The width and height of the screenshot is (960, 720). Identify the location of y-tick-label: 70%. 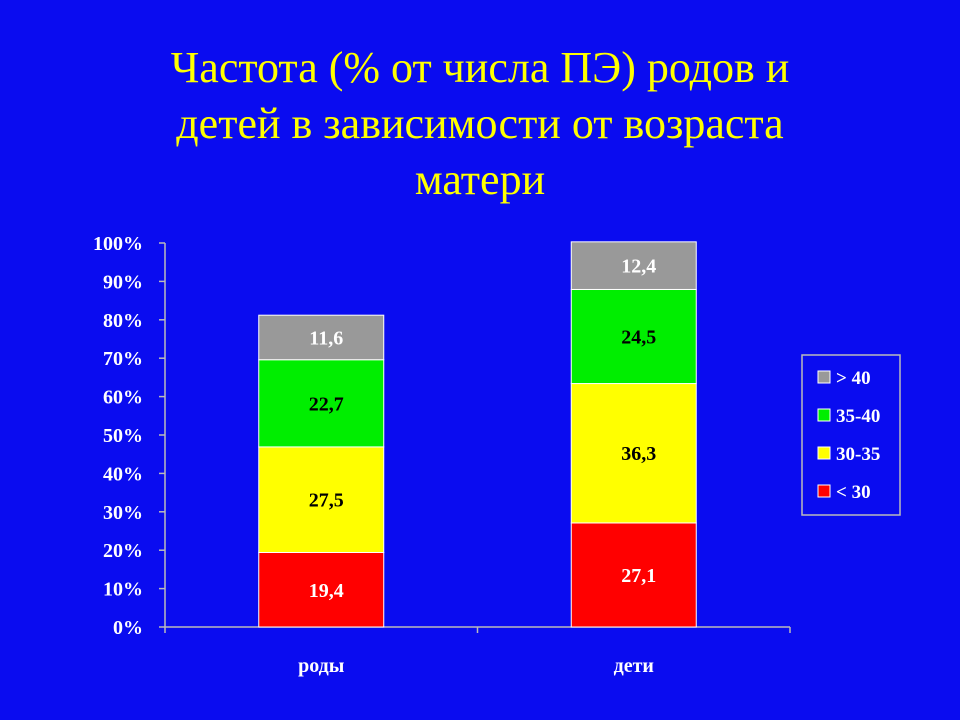
(123, 359).